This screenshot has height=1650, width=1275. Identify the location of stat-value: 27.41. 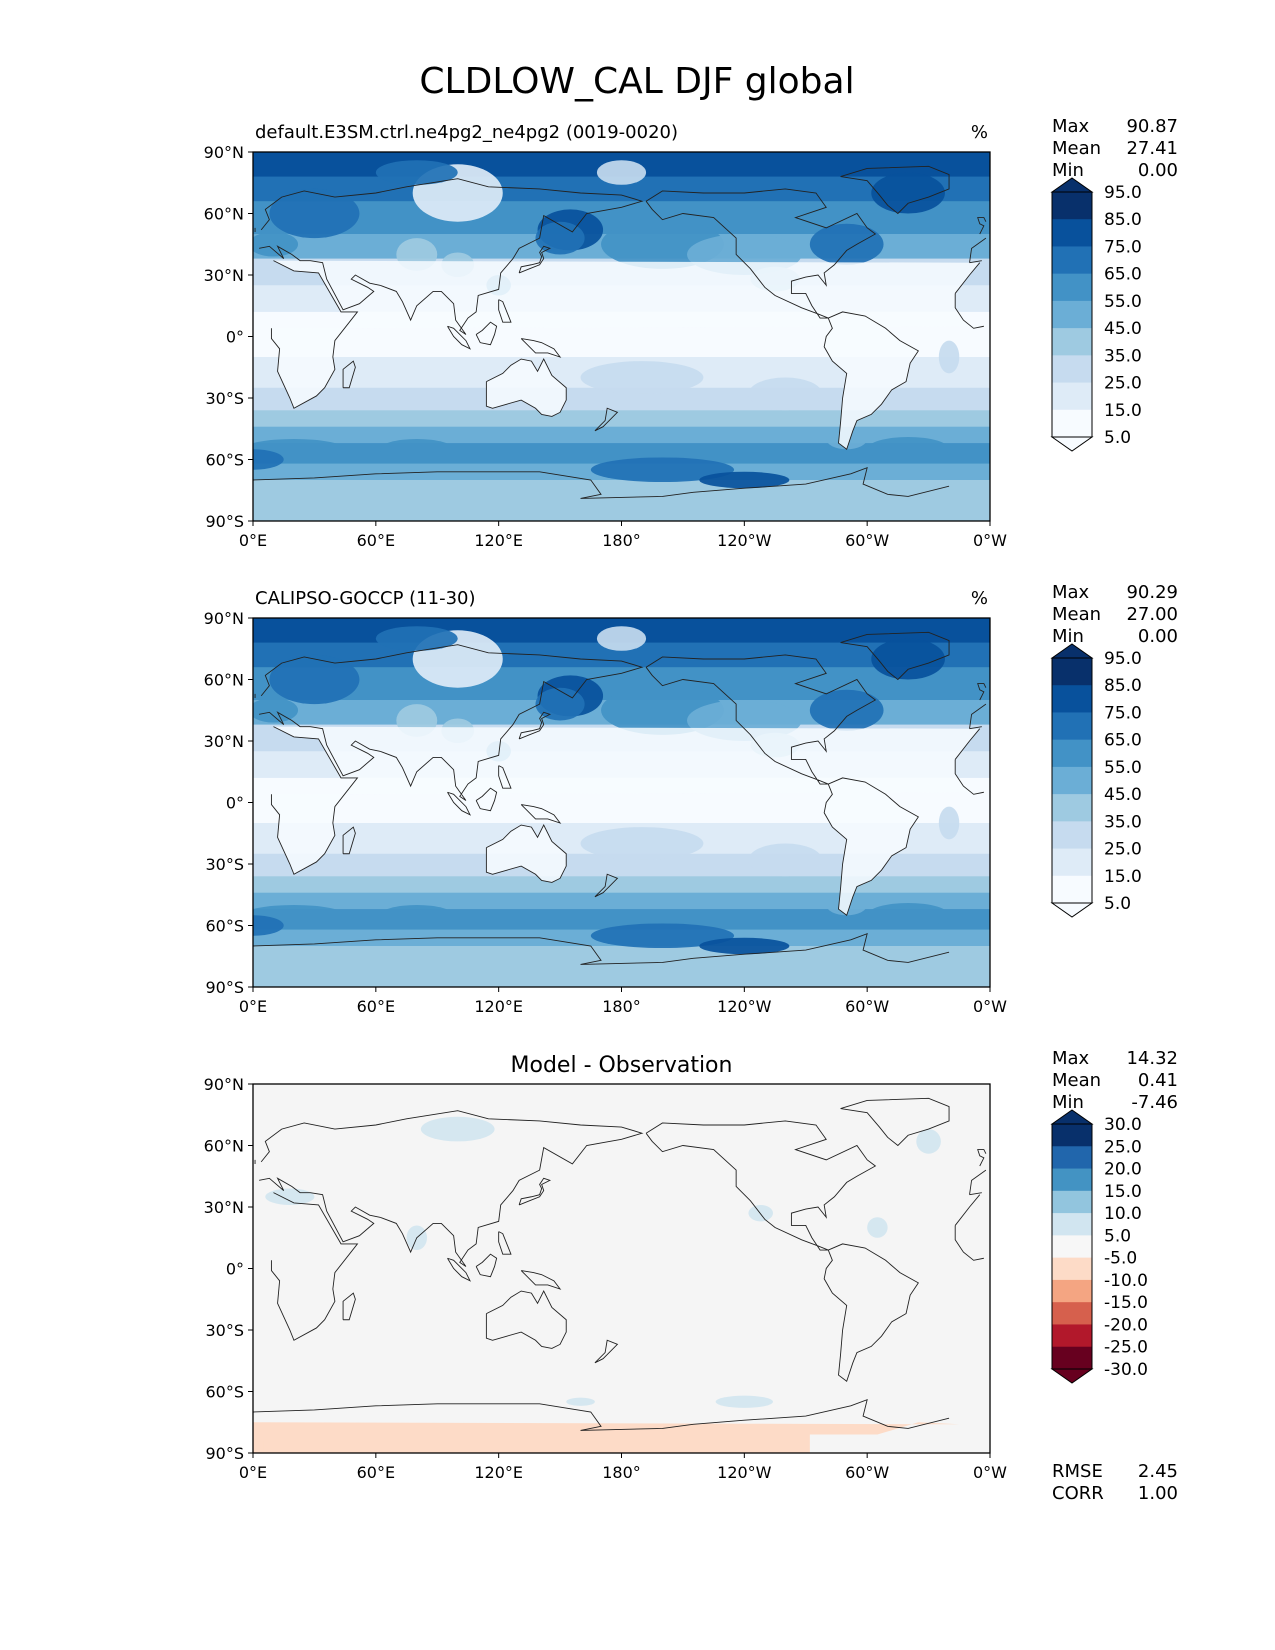
(1152, 148).